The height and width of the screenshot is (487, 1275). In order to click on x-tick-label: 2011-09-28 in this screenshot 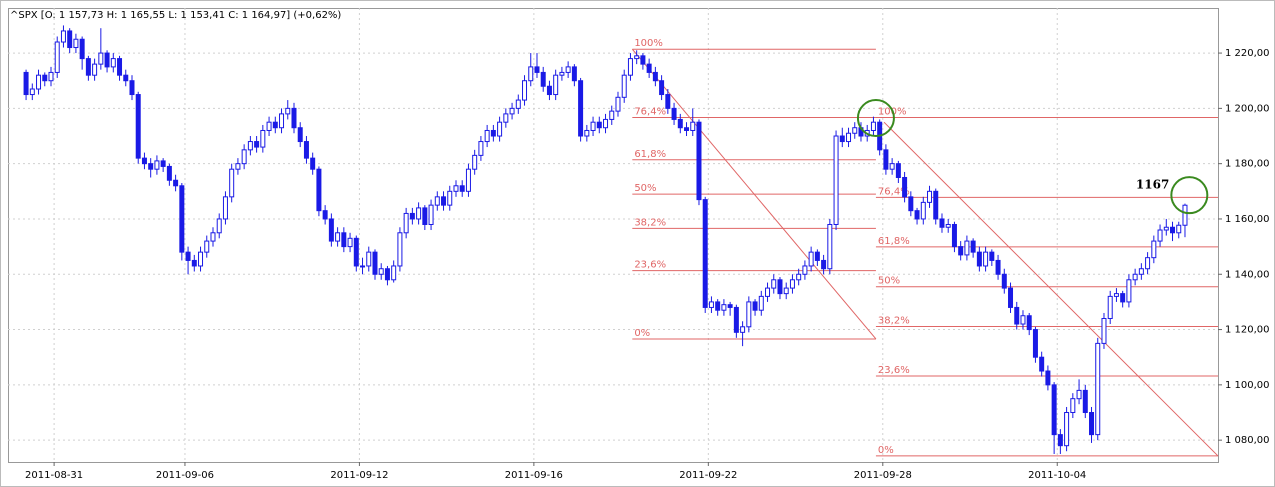, I will do `click(883, 475)`.